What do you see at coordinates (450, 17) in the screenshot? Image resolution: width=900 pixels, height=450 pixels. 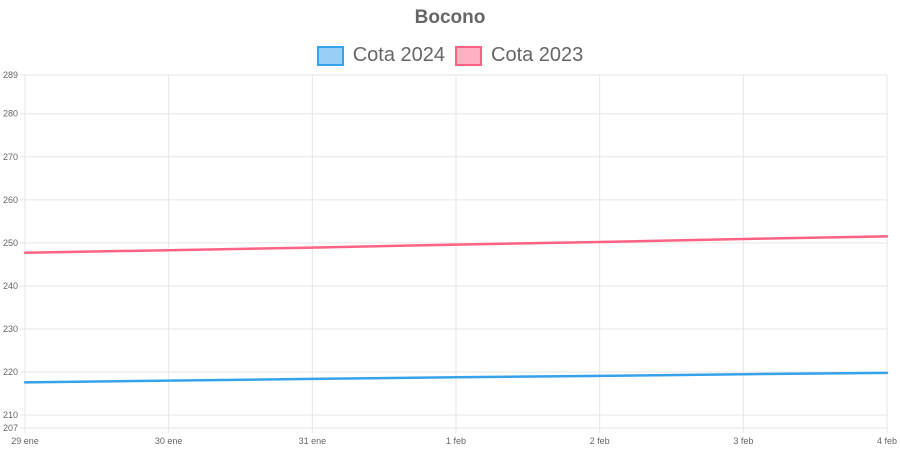 I see `chart-title: Bocono` at bounding box center [450, 17].